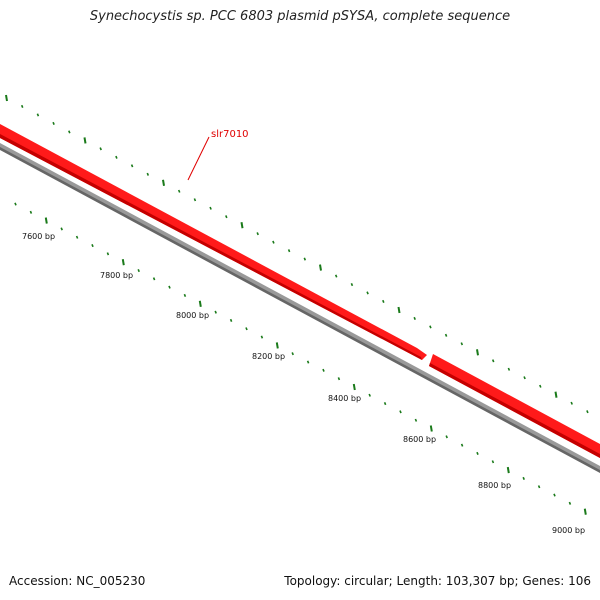 The image size is (600, 600). Describe the element at coordinates (514, 410) in the screenshot. I see `gene-arrow-2-shade` at that location.